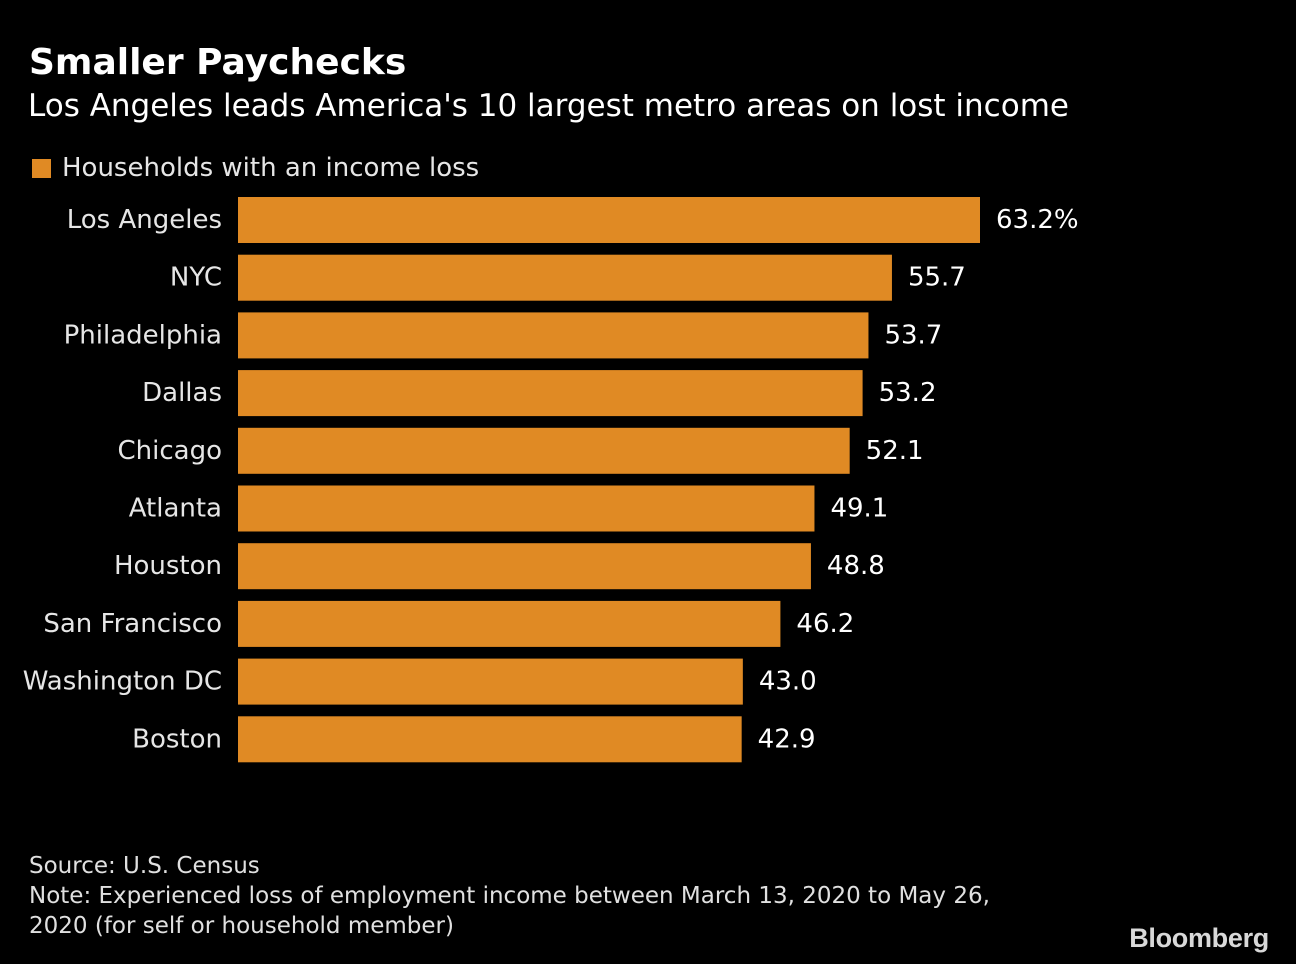  Describe the element at coordinates (859, 509) in the screenshot. I see `value-label: 49.1` at that location.